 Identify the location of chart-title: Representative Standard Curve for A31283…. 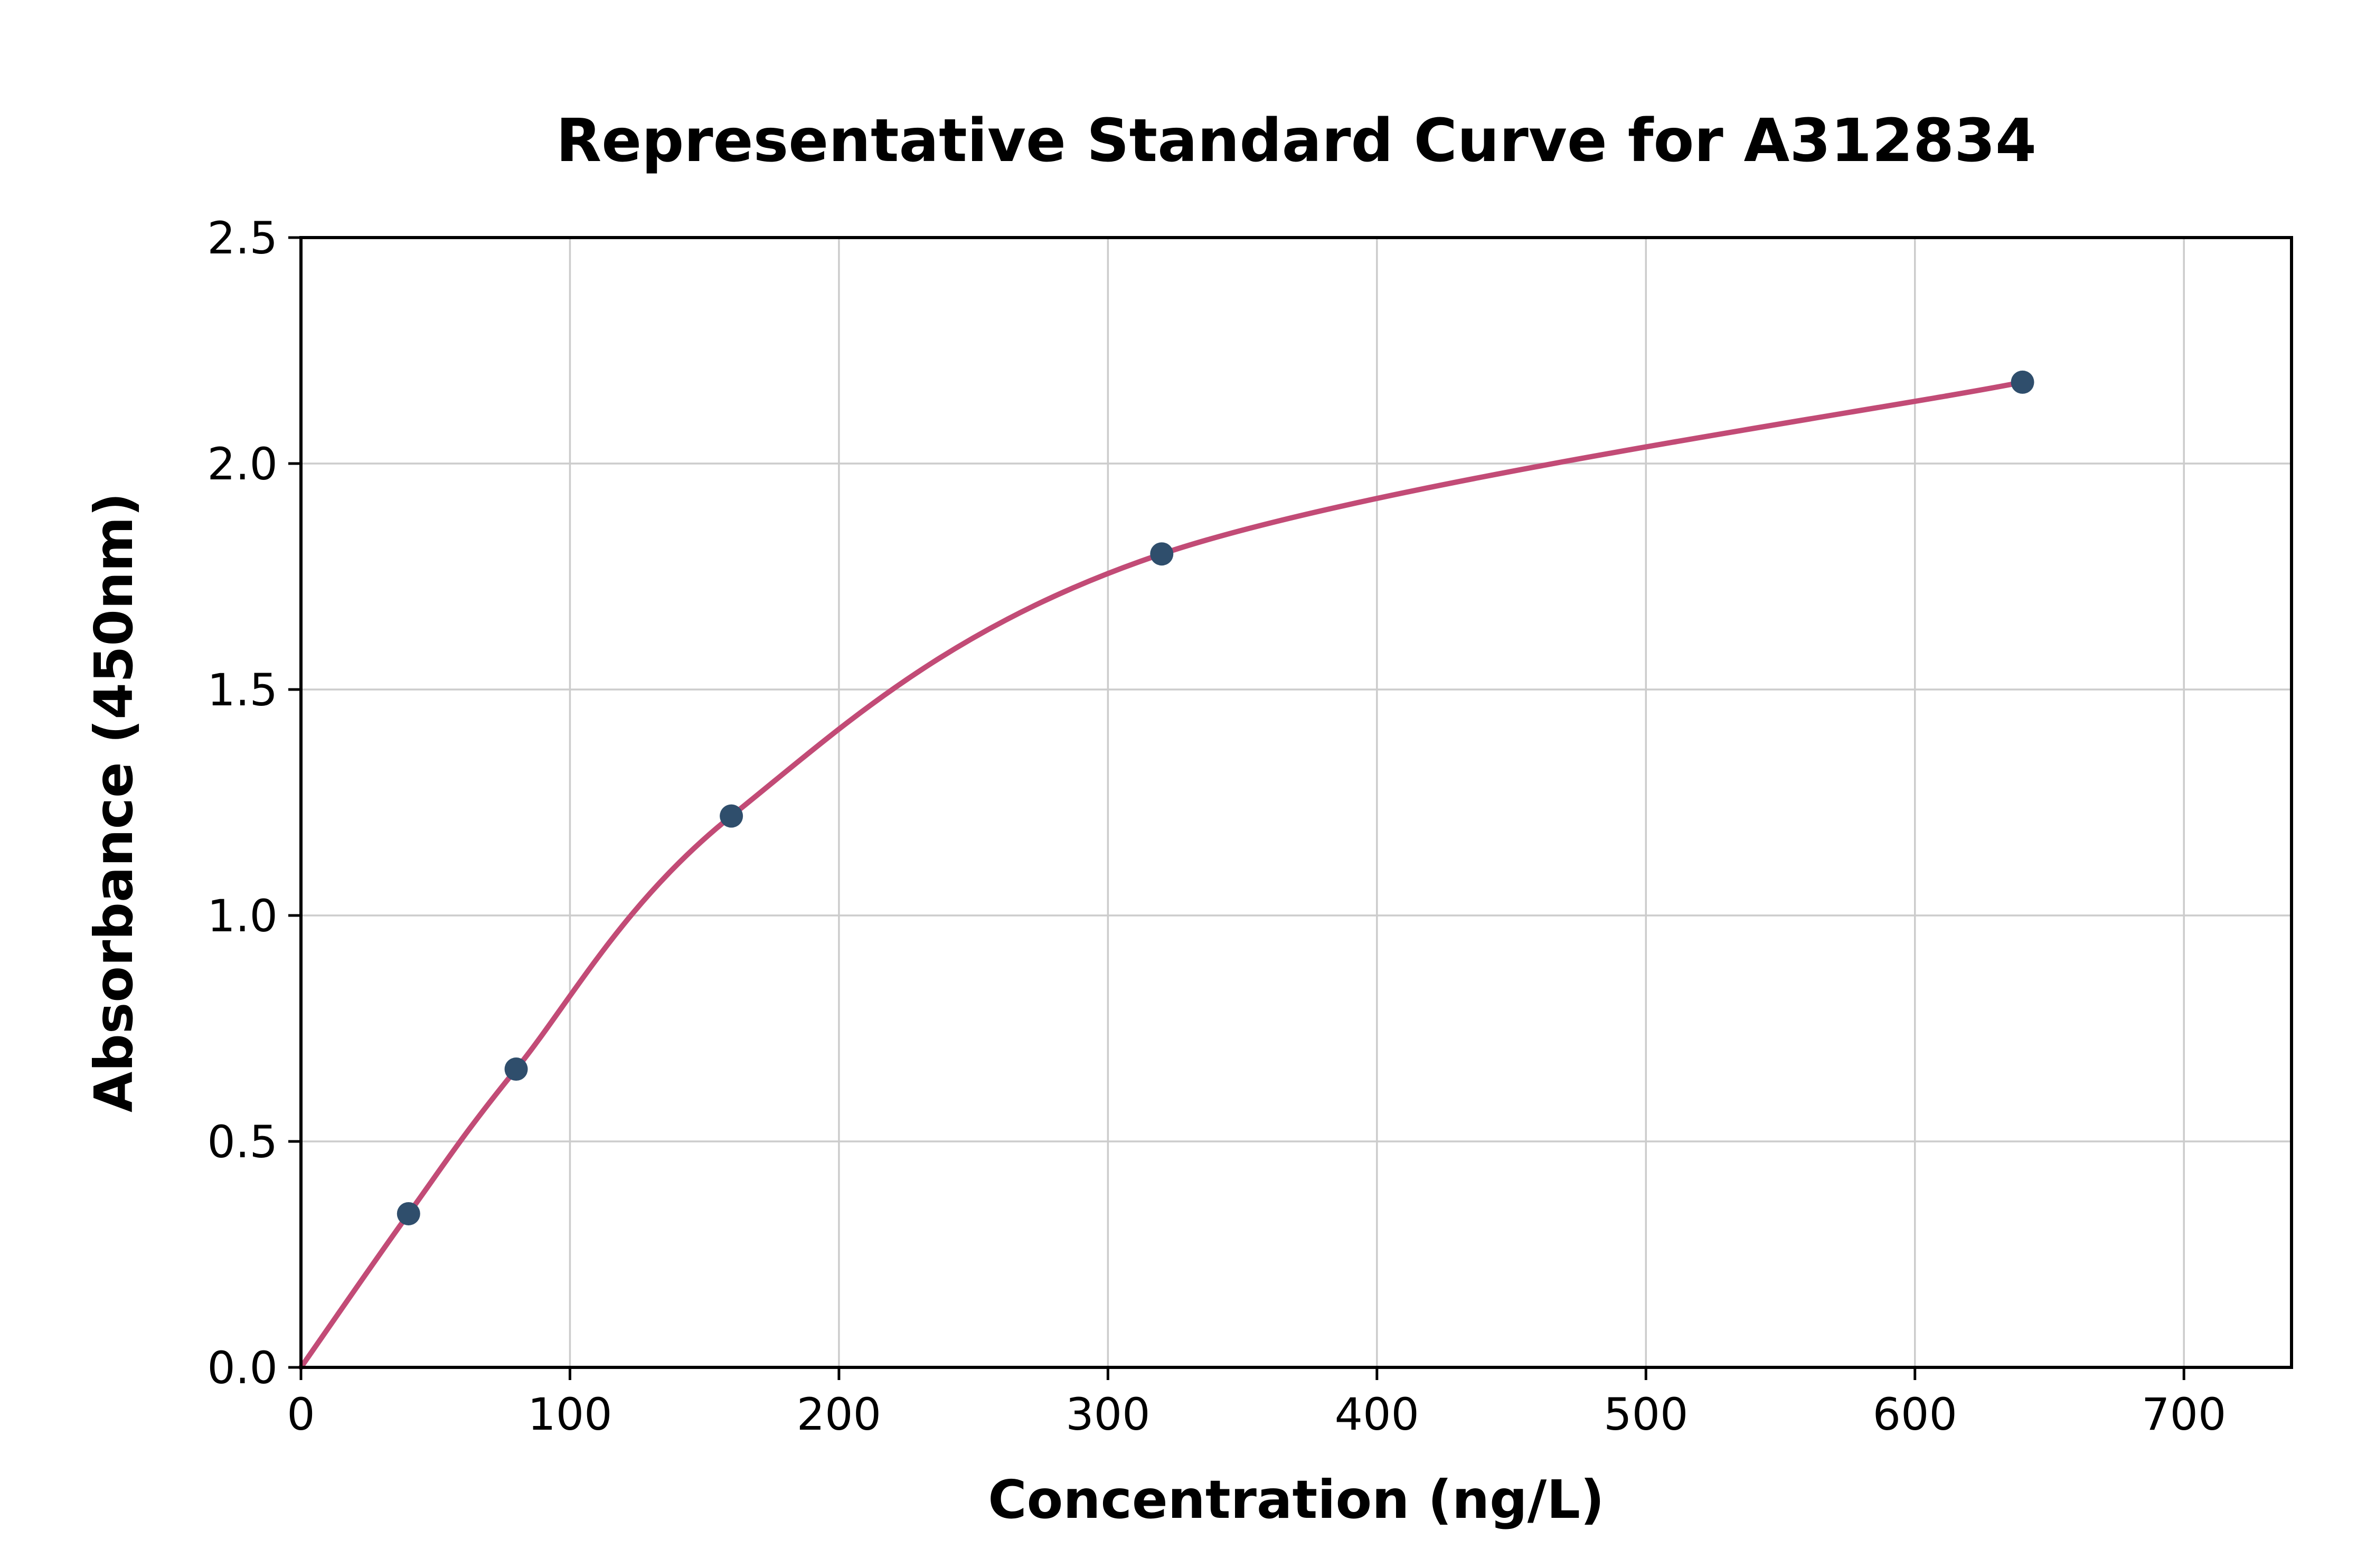
(1296, 141).